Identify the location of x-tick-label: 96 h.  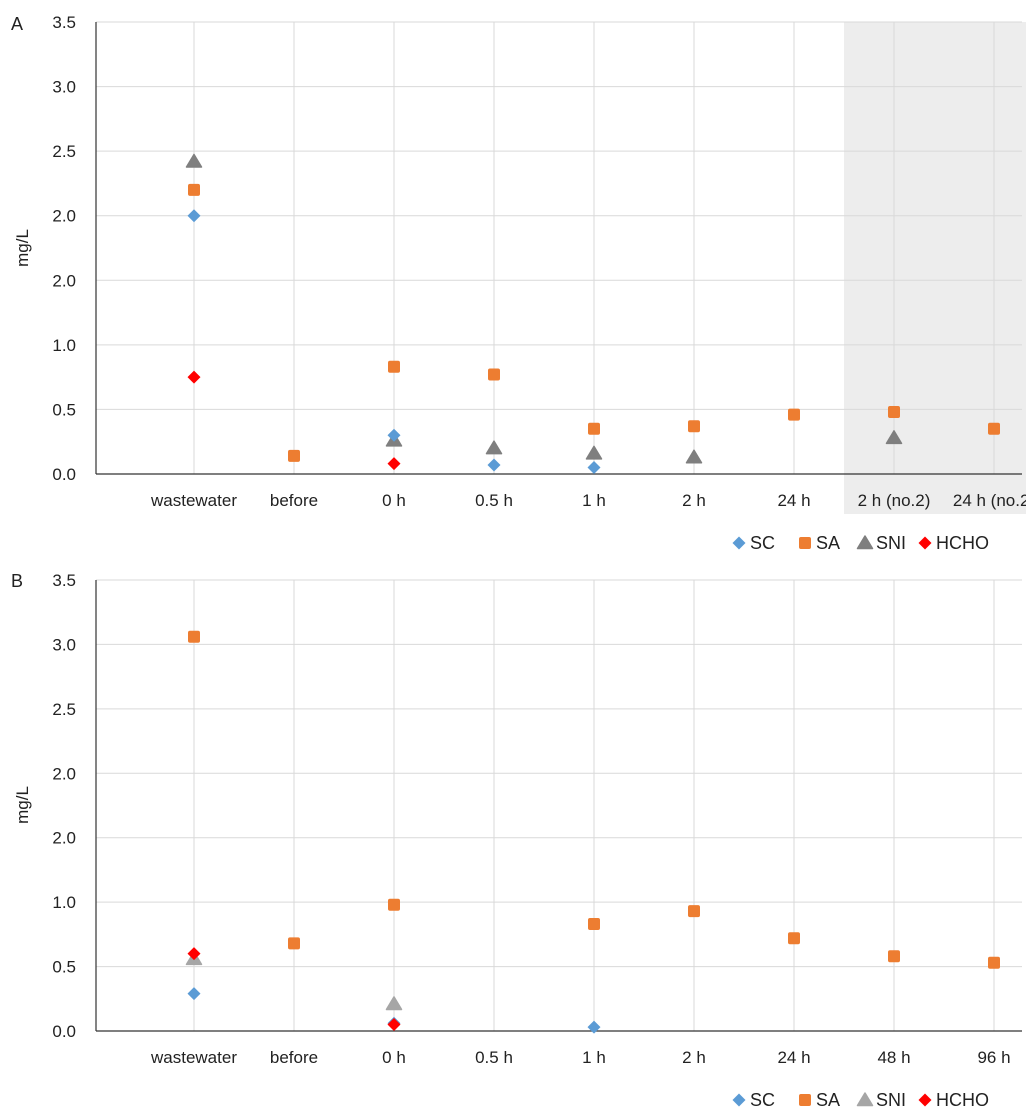
(993, 1057).